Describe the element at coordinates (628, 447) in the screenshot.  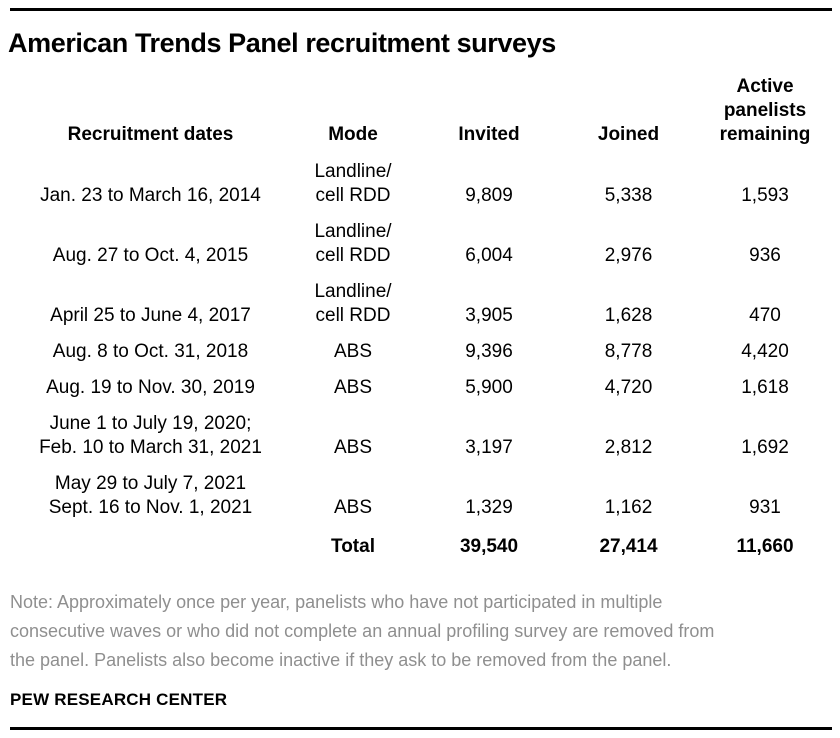
I see `cell-joined: 2,812` at that location.